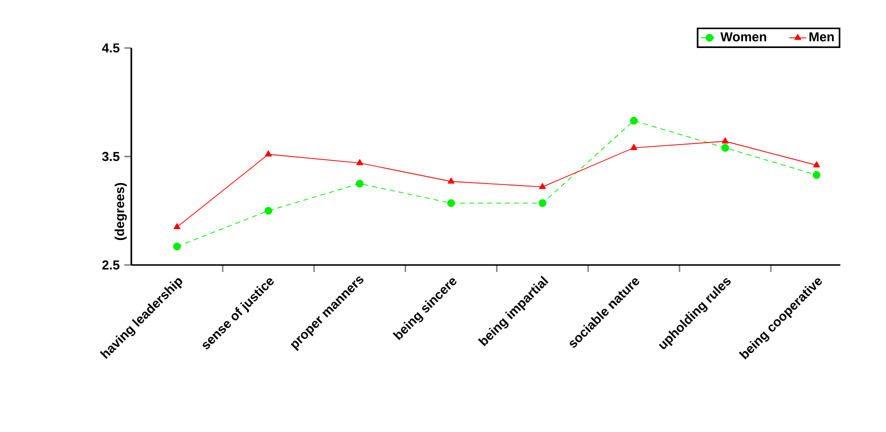 The width and height of the screenshot is (886, 432). Describe the element at coordinates (111, 265) in the screenshot. I see `y-tick-label: 2.5` at that location.